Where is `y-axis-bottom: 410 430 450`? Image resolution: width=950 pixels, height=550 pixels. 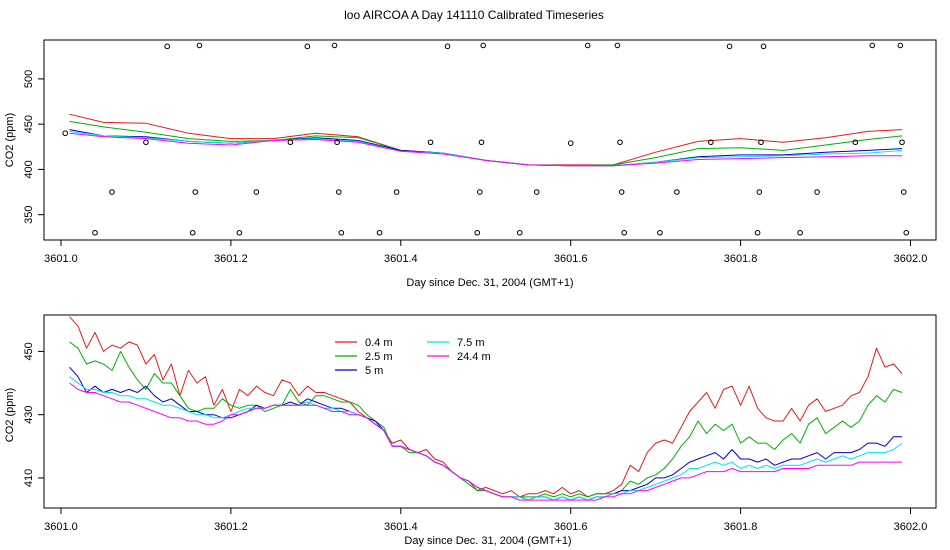
y-axis-bottom: 410 430 450 is located at coordinates (33, 414).